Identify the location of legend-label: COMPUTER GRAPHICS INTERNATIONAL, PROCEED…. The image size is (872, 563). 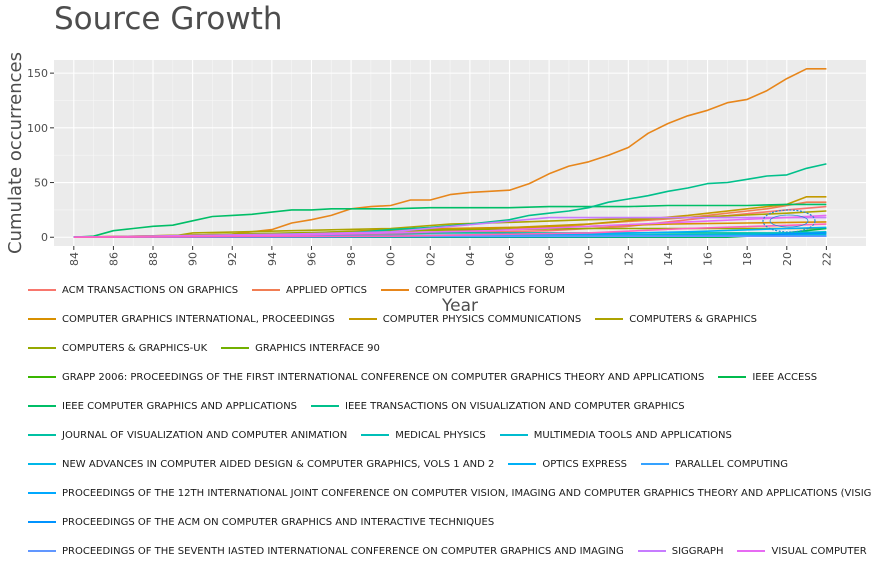
(198, 319).